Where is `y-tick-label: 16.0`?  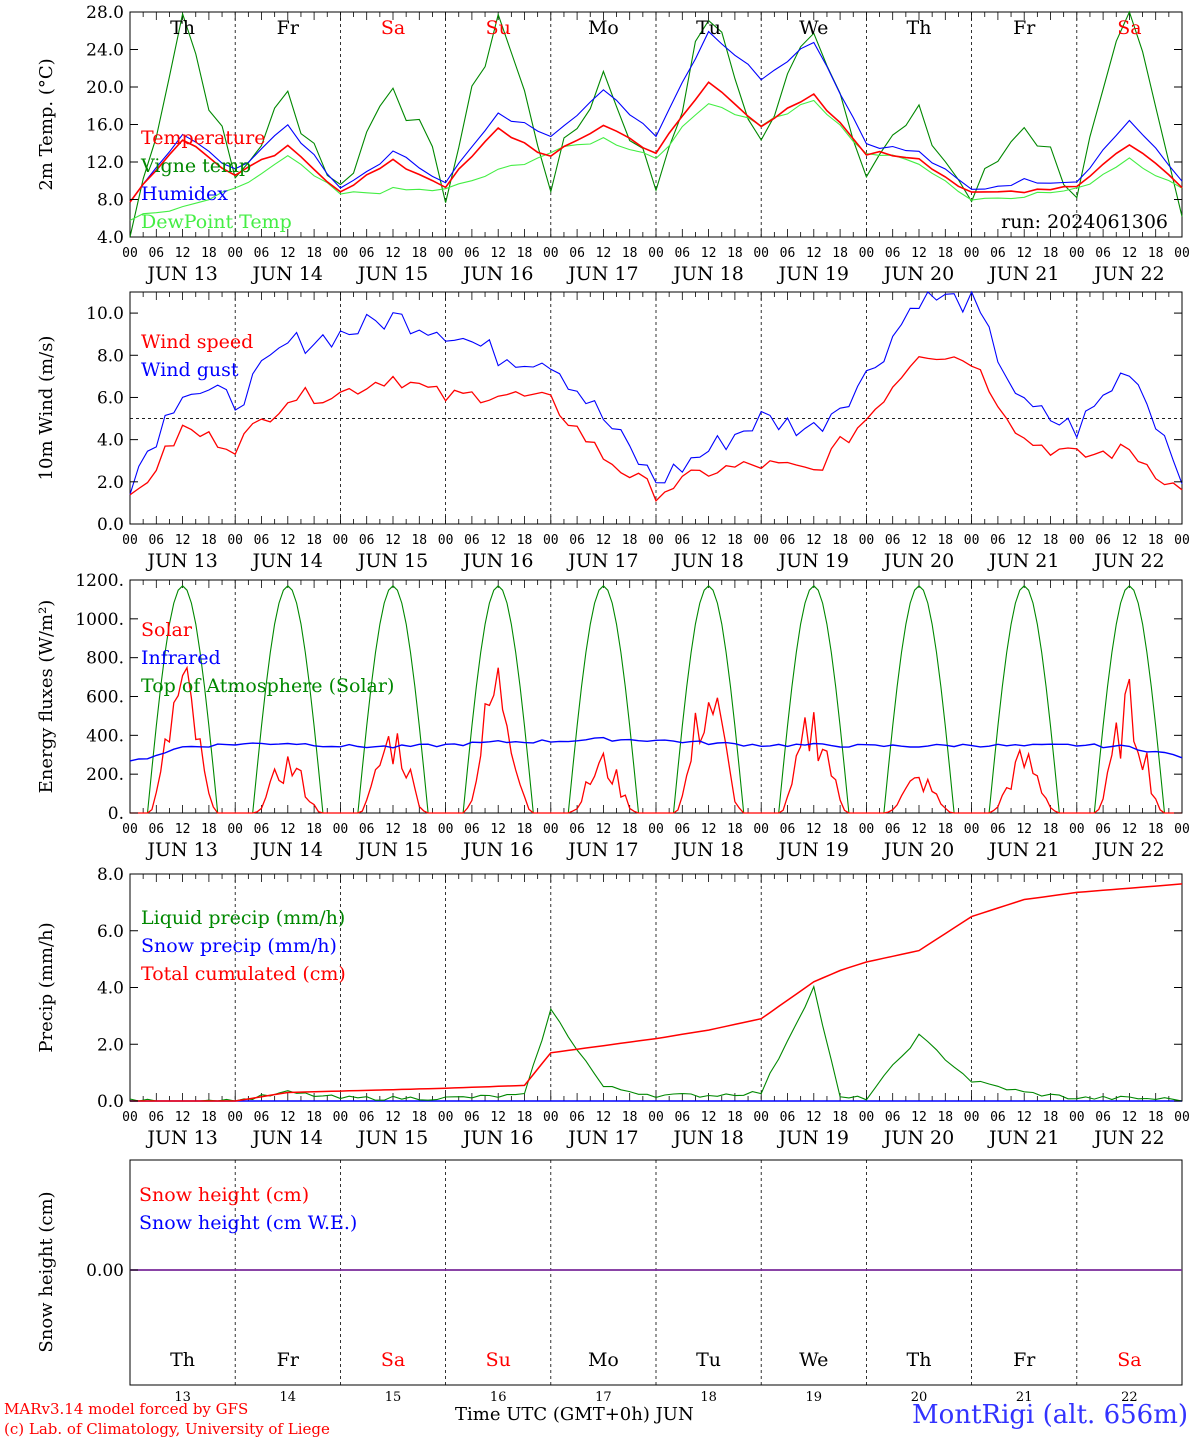
y-tick-label: 16.0 is located at coordinates (105, 126).